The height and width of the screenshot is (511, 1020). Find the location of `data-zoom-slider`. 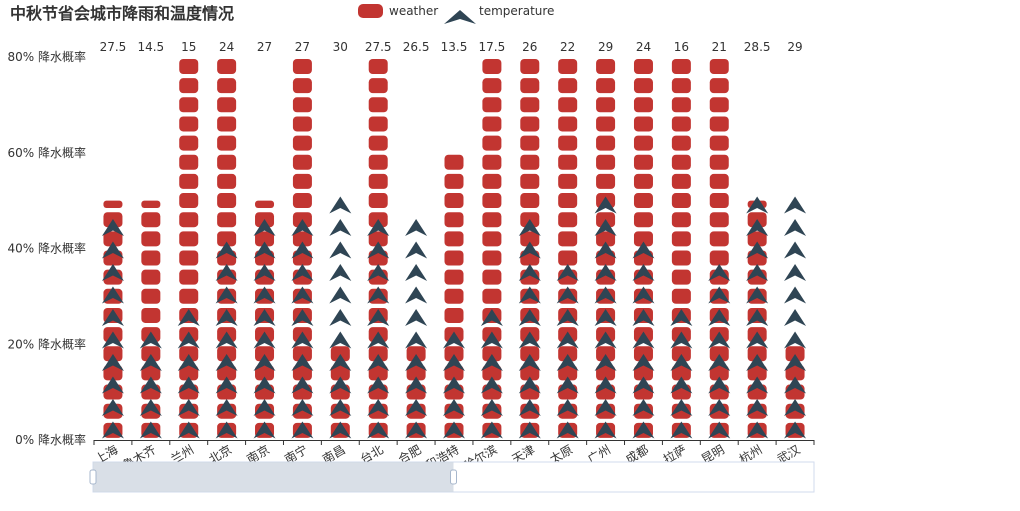

data-zoom-slider is located at coordinates (452, 477).